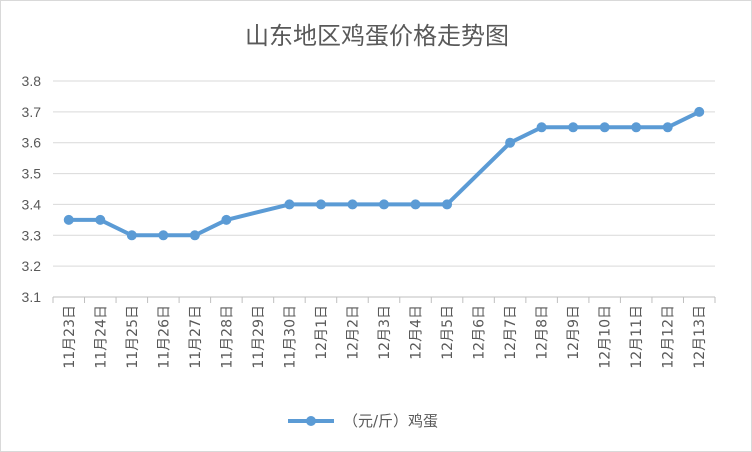 This screenshot has width=752, height=452. What do you see at coordinates (669, 337) in the screenshot?
I see `x-tick-label: 12月12日` at bounding box center [669, 337].